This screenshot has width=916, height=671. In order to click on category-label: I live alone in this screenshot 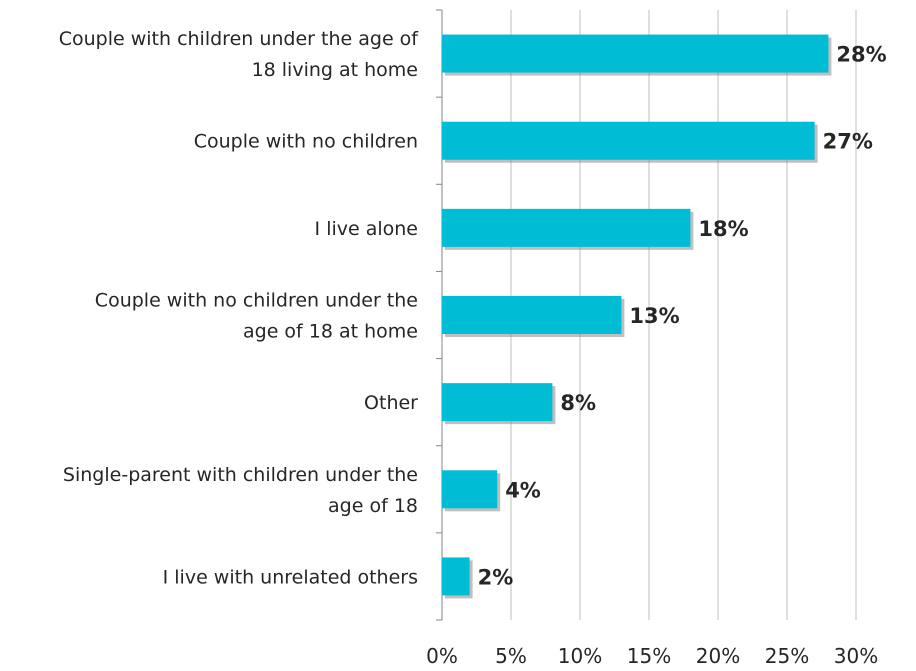, I will do `click(366, 229)`.